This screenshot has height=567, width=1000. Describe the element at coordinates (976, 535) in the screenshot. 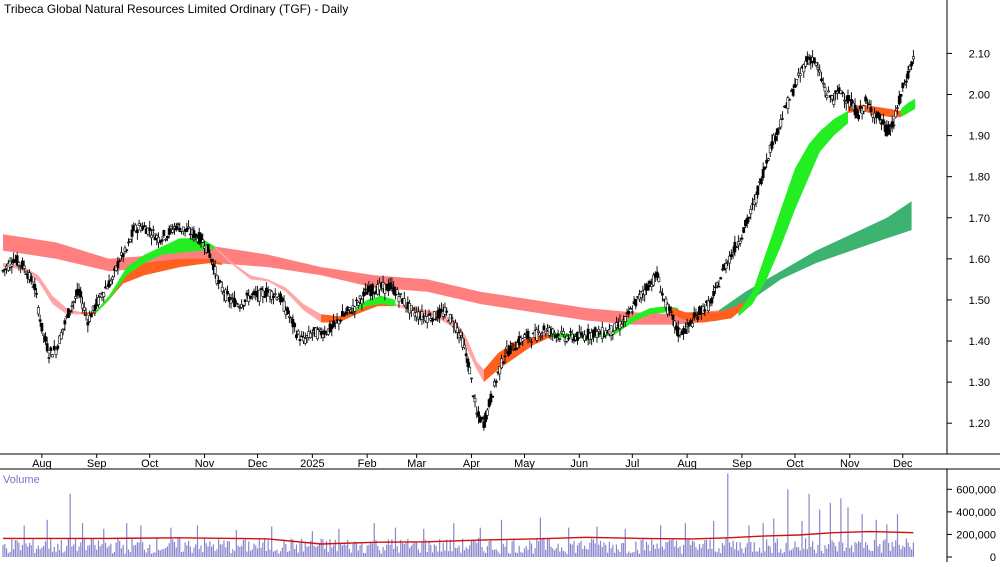

I see `volume-tick-label: 200,000` at that location.